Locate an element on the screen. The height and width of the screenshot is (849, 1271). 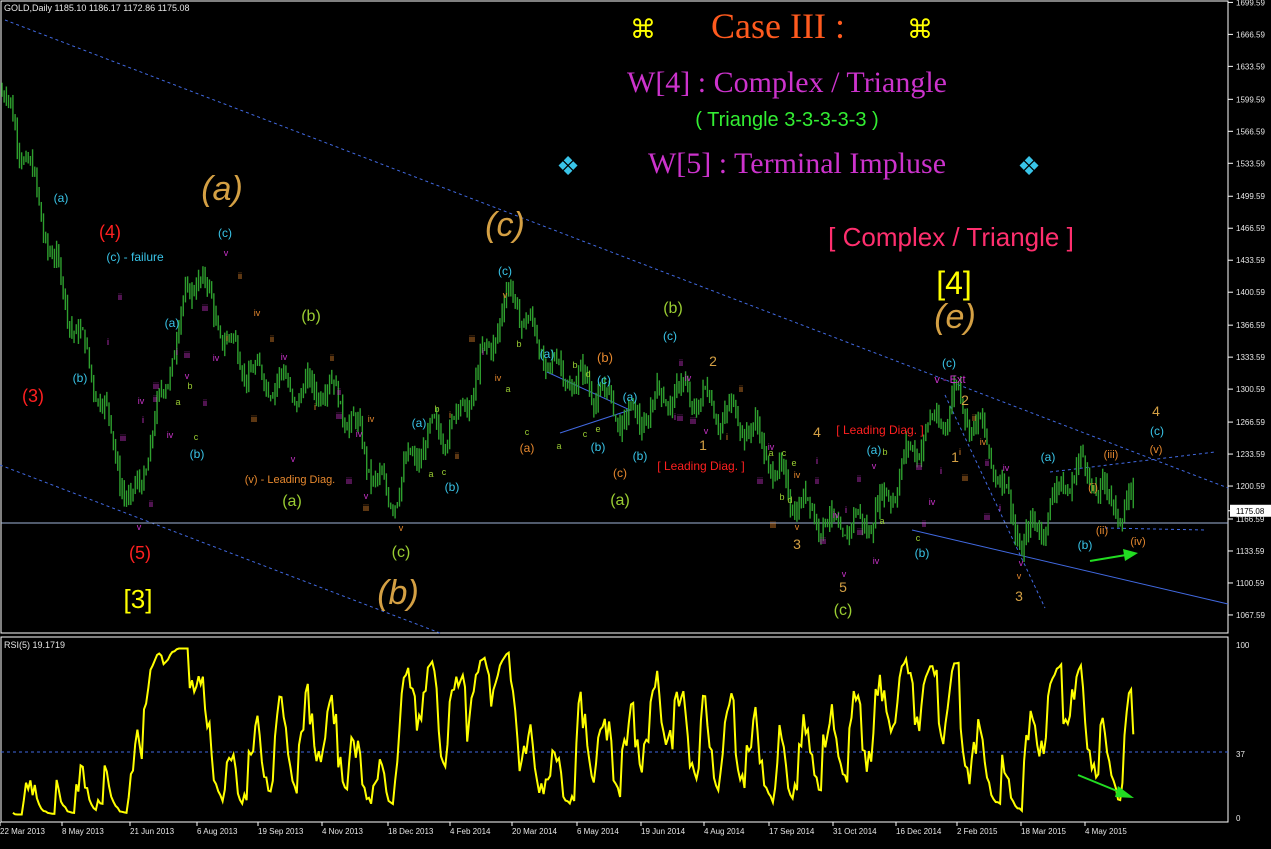
terminal-upper-line is located at coordinates (1132, 462).